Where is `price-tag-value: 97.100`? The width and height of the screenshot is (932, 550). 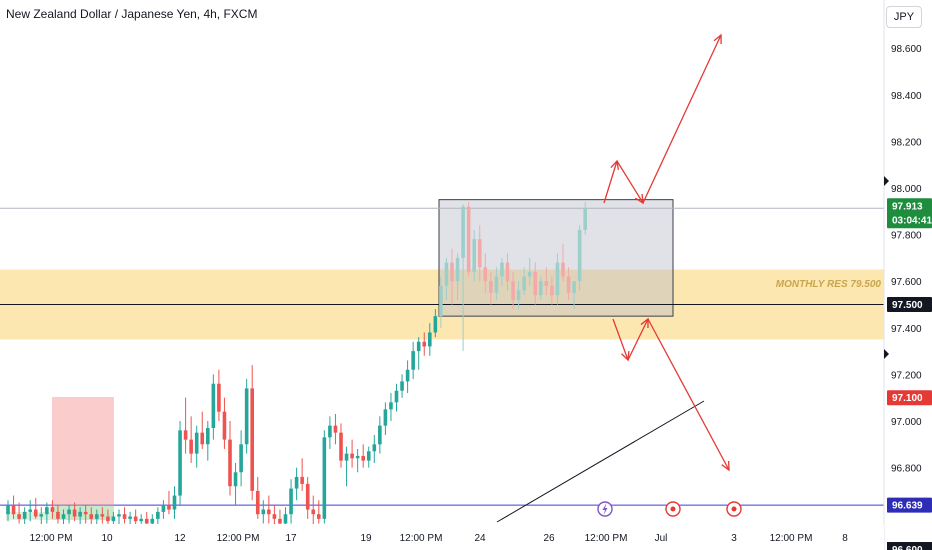 price-tag-value: 97.100 is located at coordinates (907, 398).